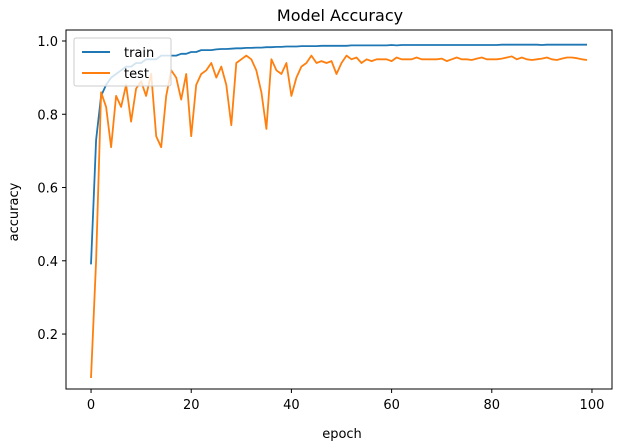 This screenshot has width=623, height=447. I want to click on legend-label-train: train, so click(139, 53).